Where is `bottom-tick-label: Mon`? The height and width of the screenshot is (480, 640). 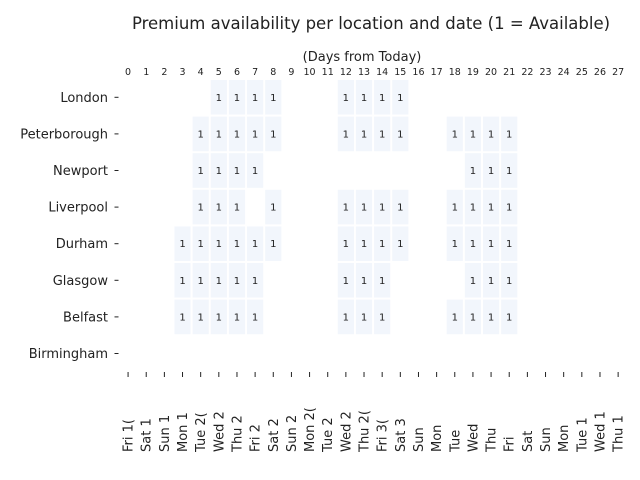
bottom-tick-label: Mon is located at coordinates (564, 438).